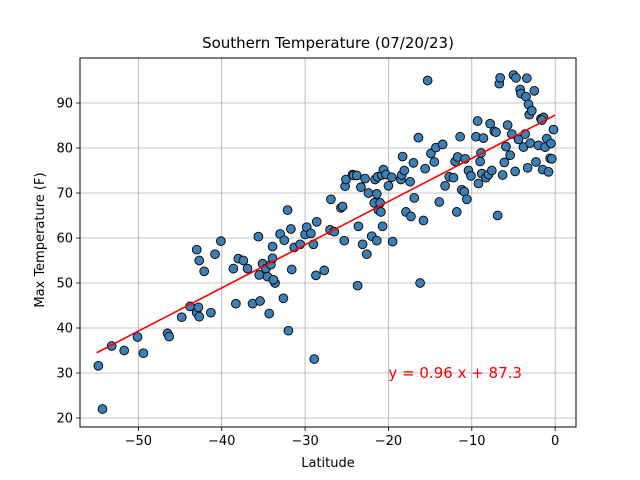  I want to click on y-tick-label: 30, so click(64, 374).